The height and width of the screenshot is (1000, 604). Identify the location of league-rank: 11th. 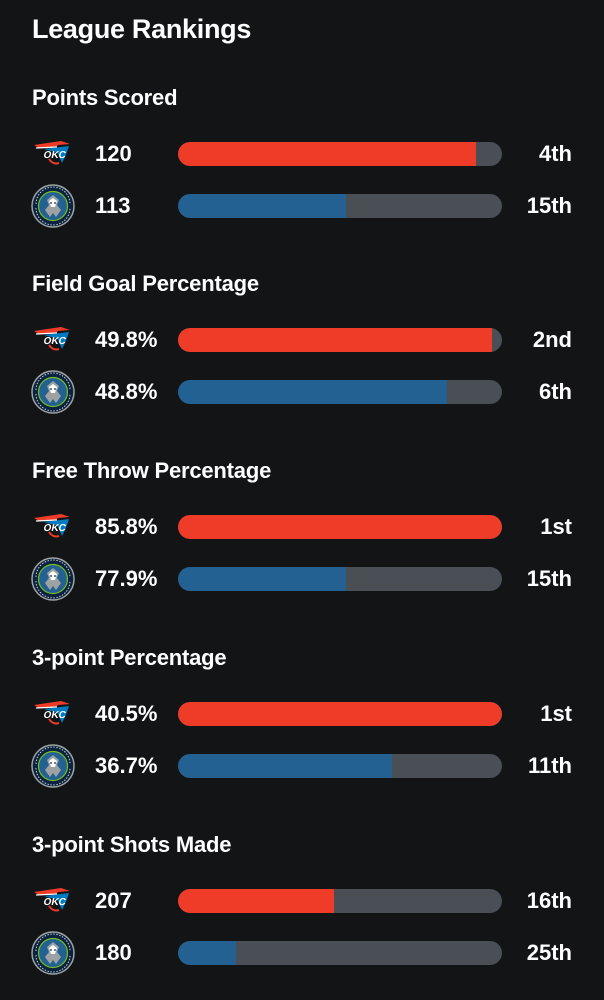
(549, 765).